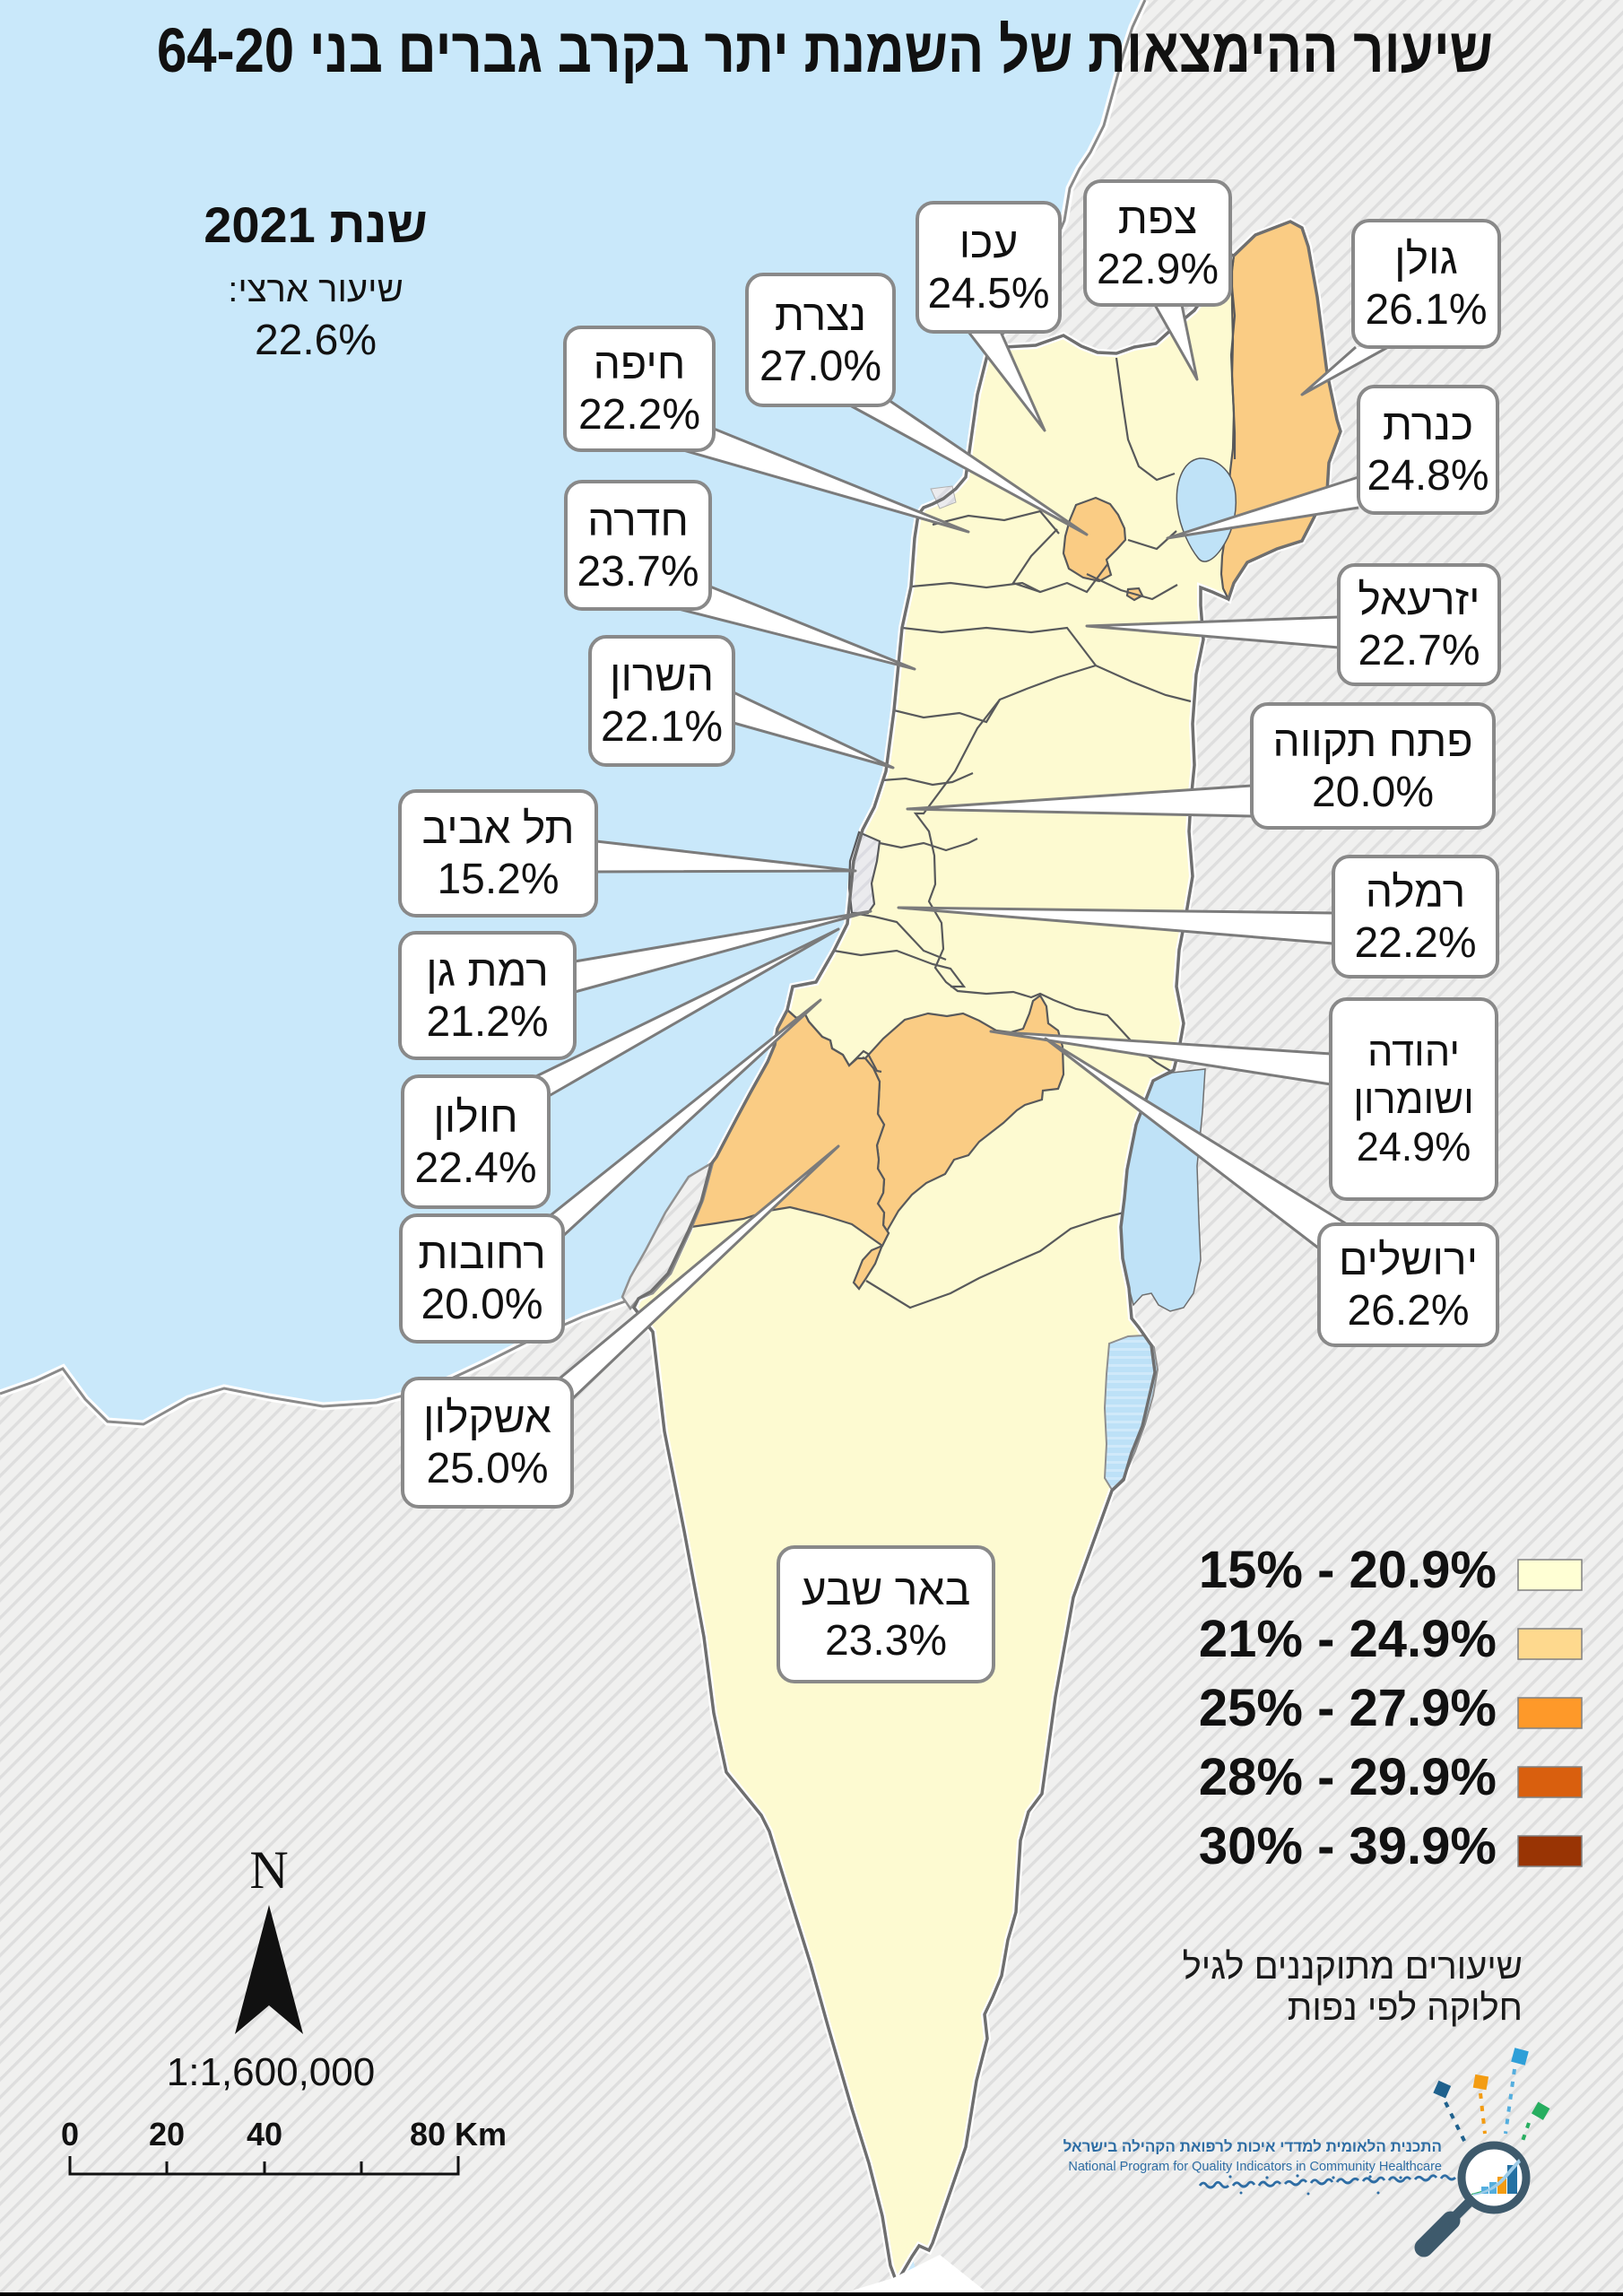  Describe the element at coordinates (988, 293) in the screenshot. I see `svg-text: 24.5%` at that location.